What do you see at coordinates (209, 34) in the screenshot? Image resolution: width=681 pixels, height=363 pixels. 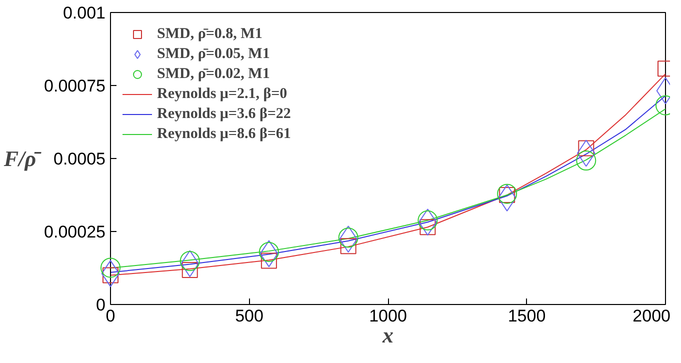 I see `legend-label: SMD, ρ̄=0.8, M1` at bounding box center [209, 34].